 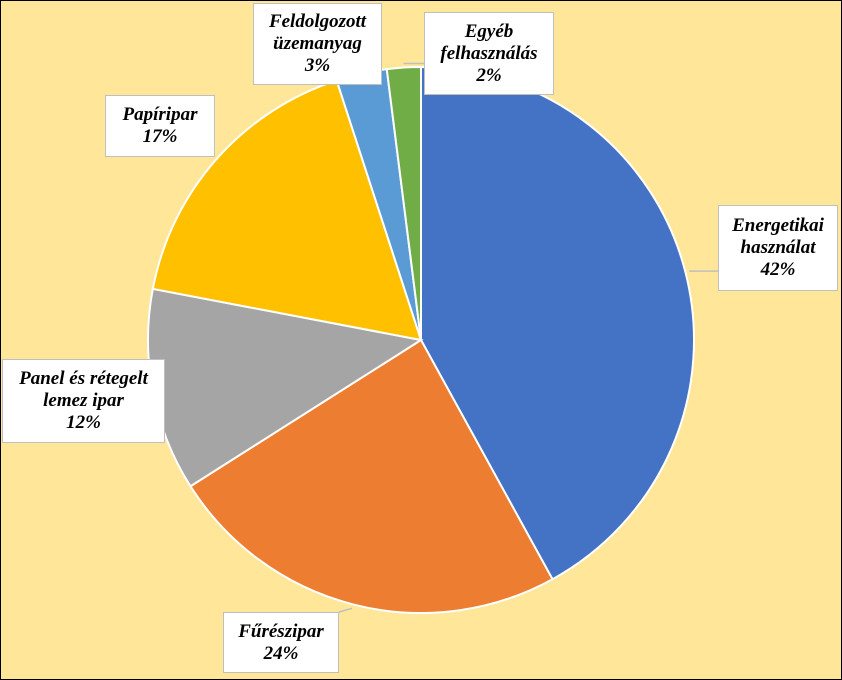 I want to click on category-label: Energetikai használat, so click(x=778, y=236).